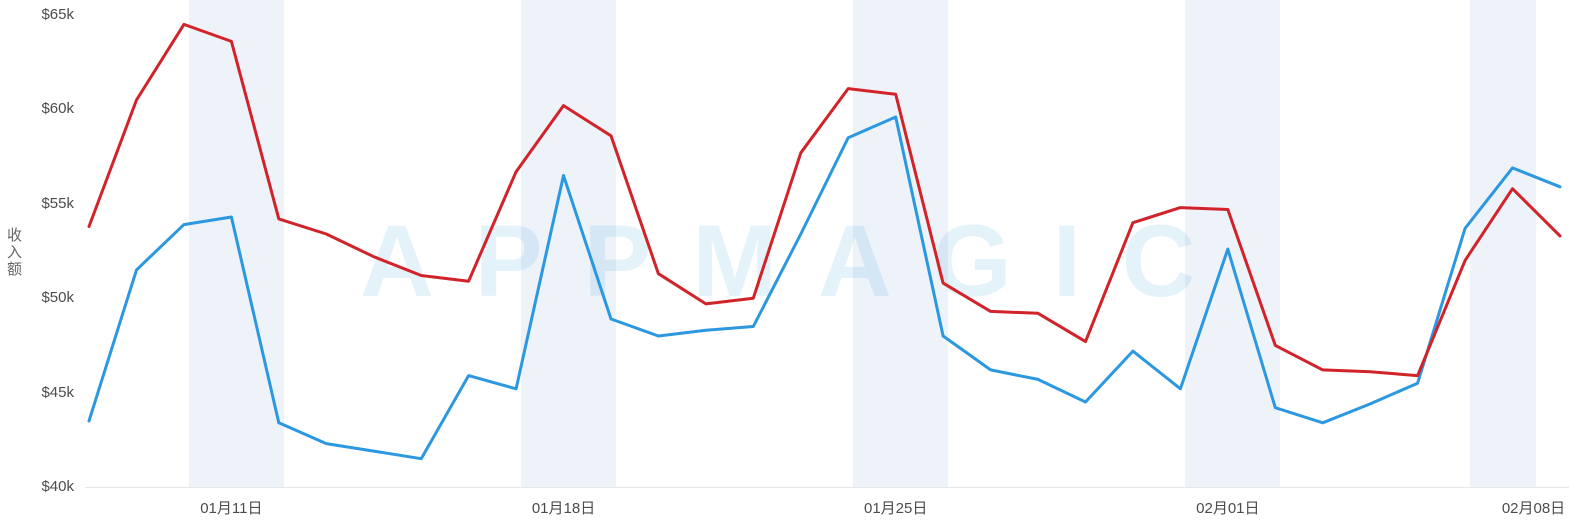 The height and width of the screenshot is (525, 1569). I want to click on x-tick-label: 01月25日, so click(895, 508).